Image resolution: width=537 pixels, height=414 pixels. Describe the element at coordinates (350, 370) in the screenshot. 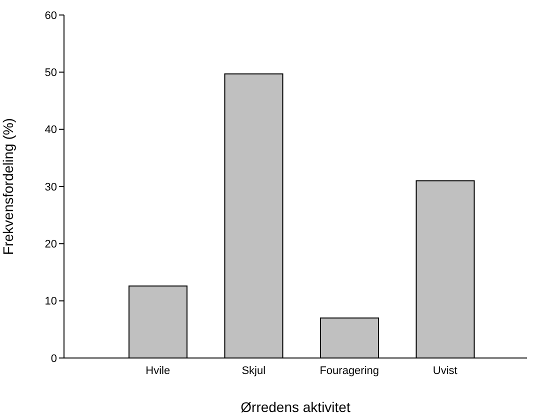

I see `x-tick-label: Fouragering` at that location.